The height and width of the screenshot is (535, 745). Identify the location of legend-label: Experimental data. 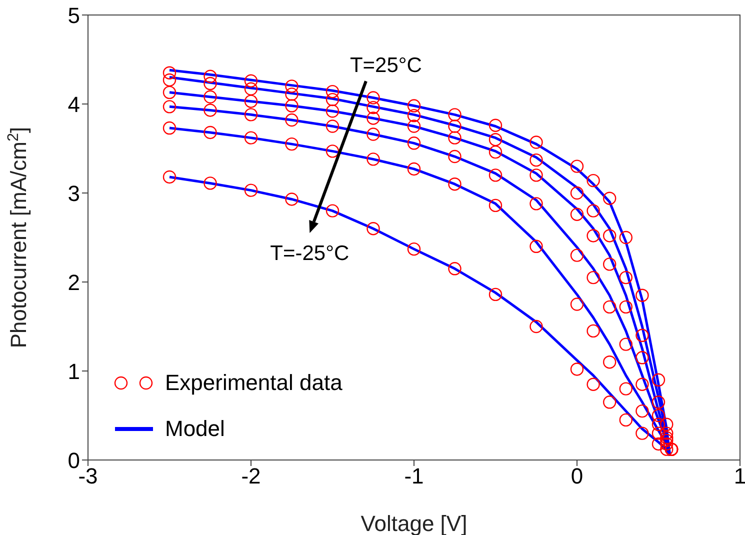
(253, 383).